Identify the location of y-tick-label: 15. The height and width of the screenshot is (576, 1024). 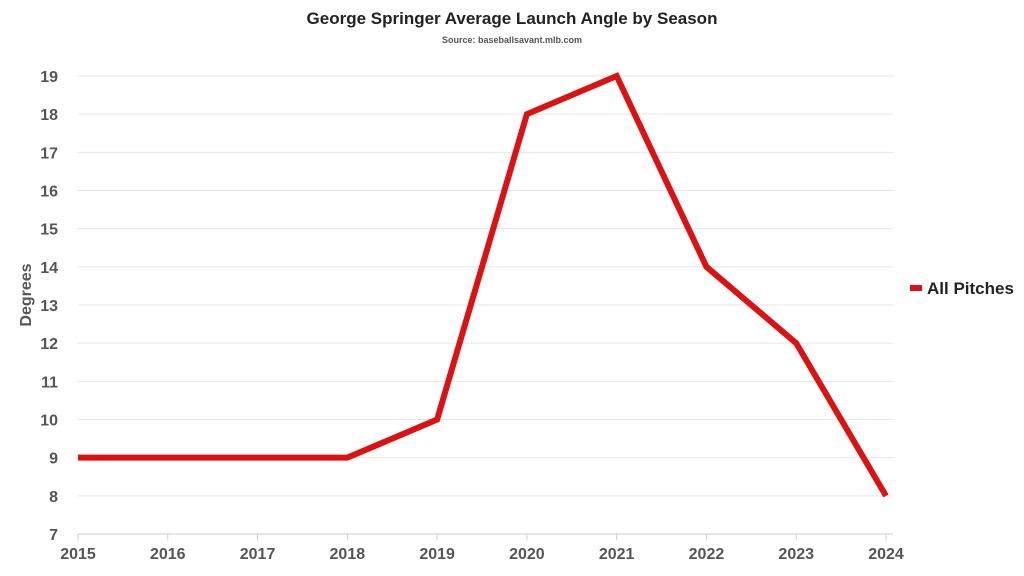
(49, 230).